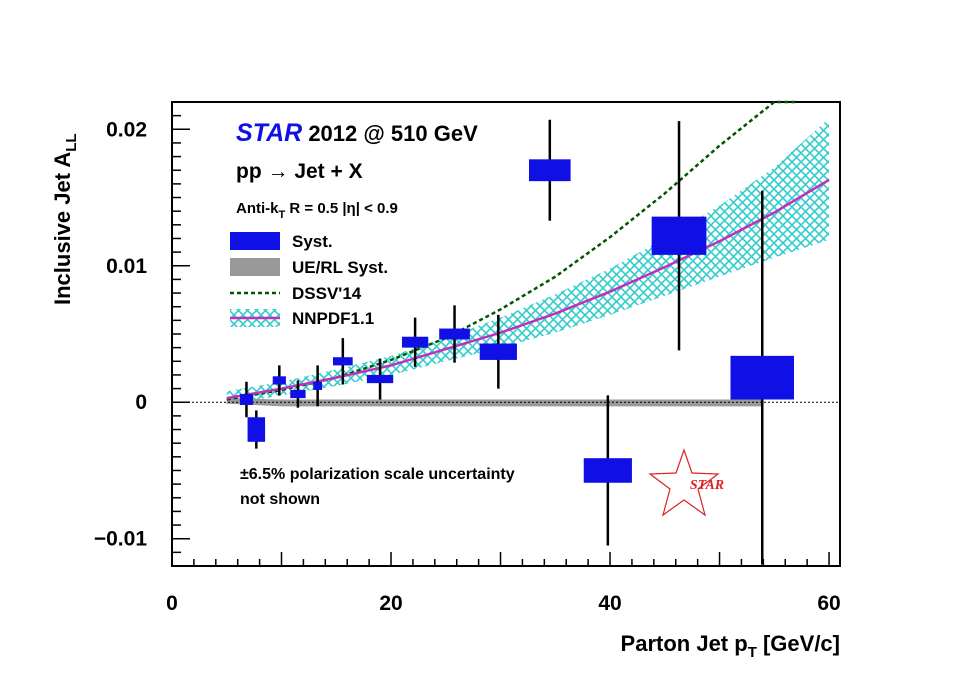  Describe the element at coordinates (280, 499) in the screenshot. I see `polarization-note-line2: not shown` at that location.